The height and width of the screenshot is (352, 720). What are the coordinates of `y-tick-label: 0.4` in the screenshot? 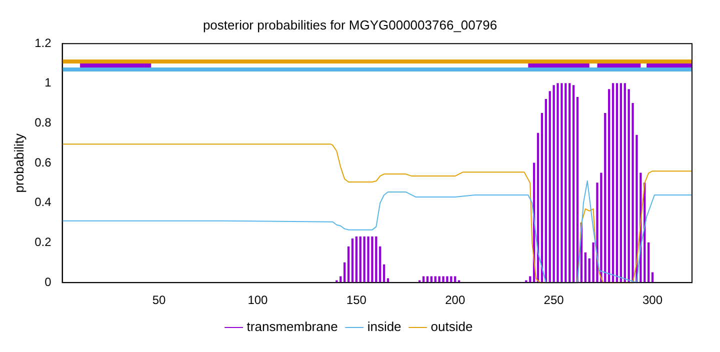 It's located at (43, 202).